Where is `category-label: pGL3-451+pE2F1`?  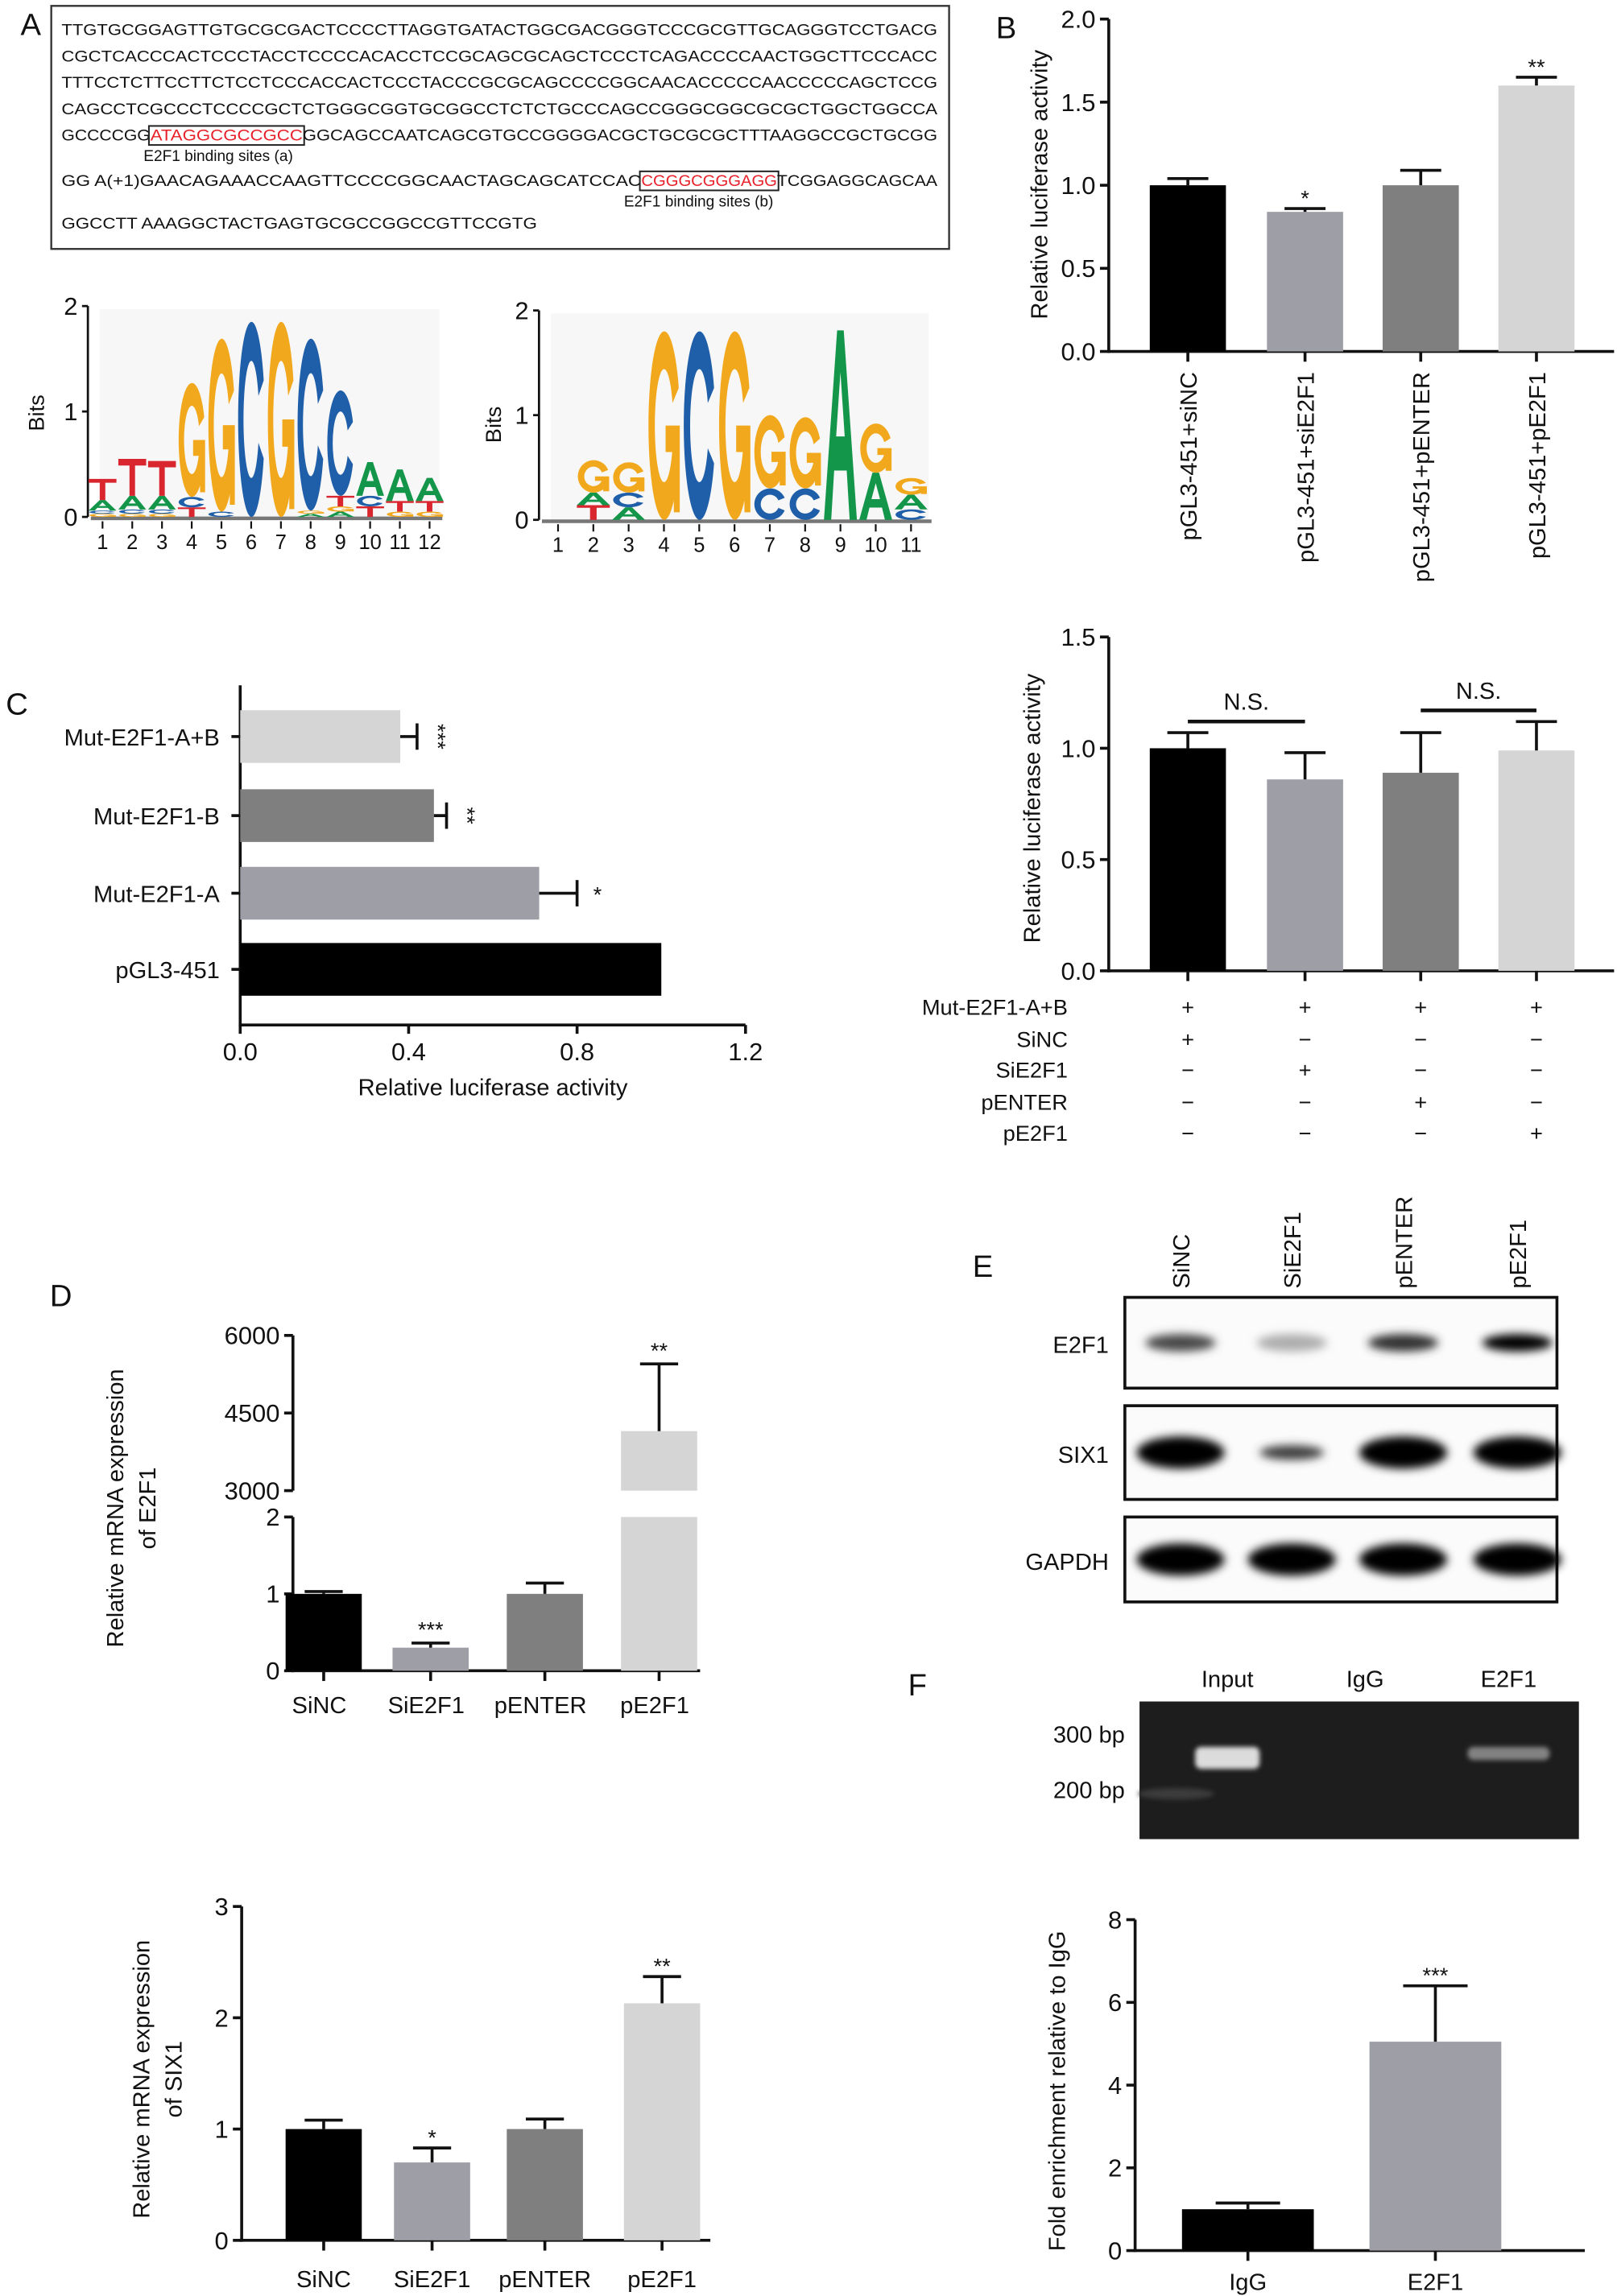
category-label: pGL3-451+pE2F1 is located at coordinates (1538, 465).